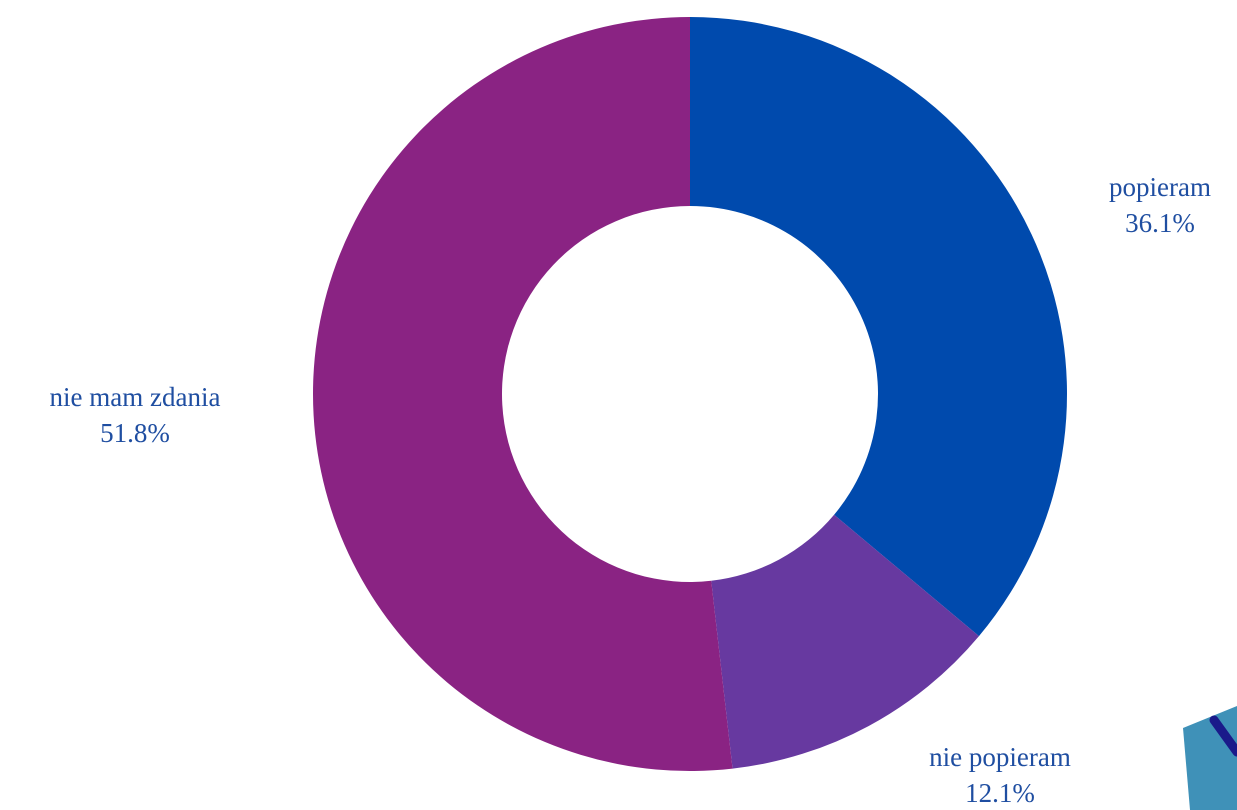 This screenshot has width=1237, height=810. Describe the element at coordinates (1160, 223) in the screenshot. I see `slice-value-label: 36.1%` at that location.